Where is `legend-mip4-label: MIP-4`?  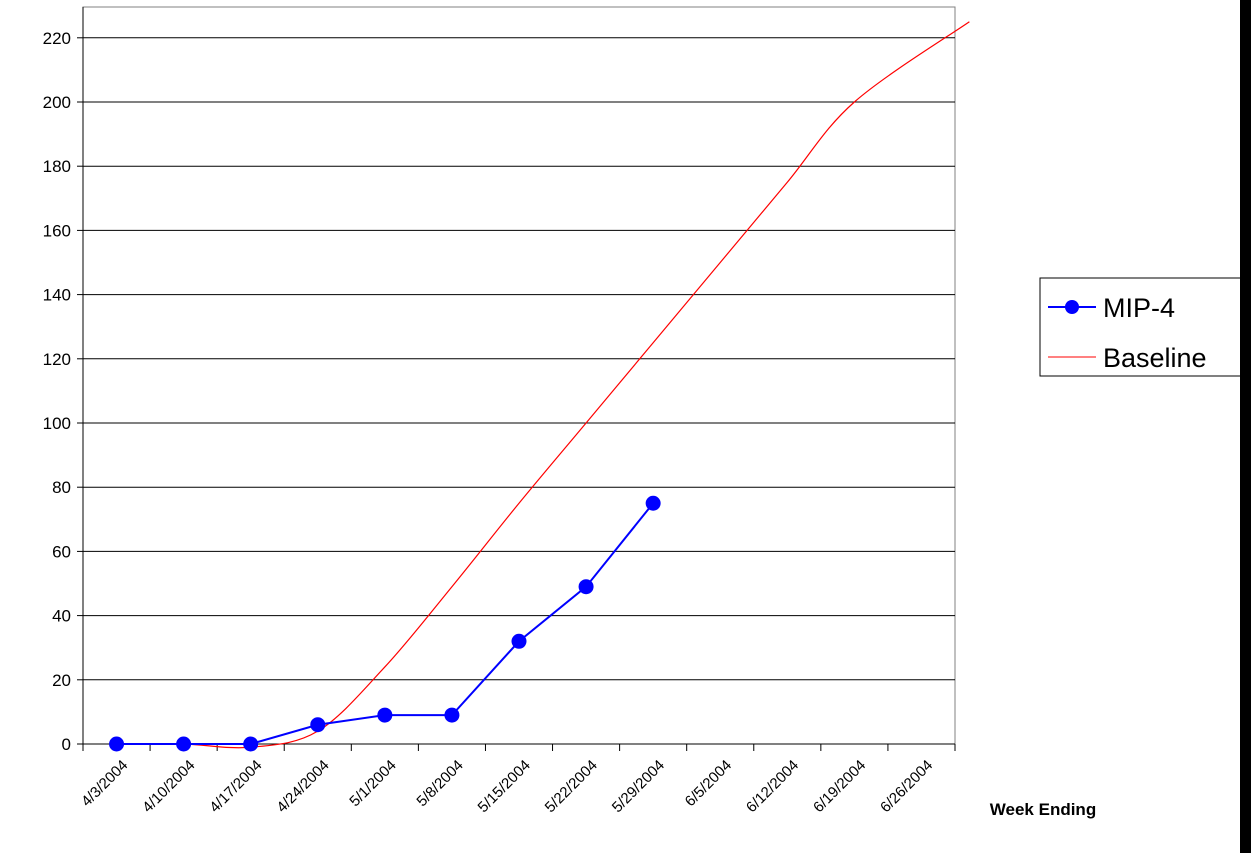
legend-mip4-label: MIP-4 is located at coordinates (1139, 308).